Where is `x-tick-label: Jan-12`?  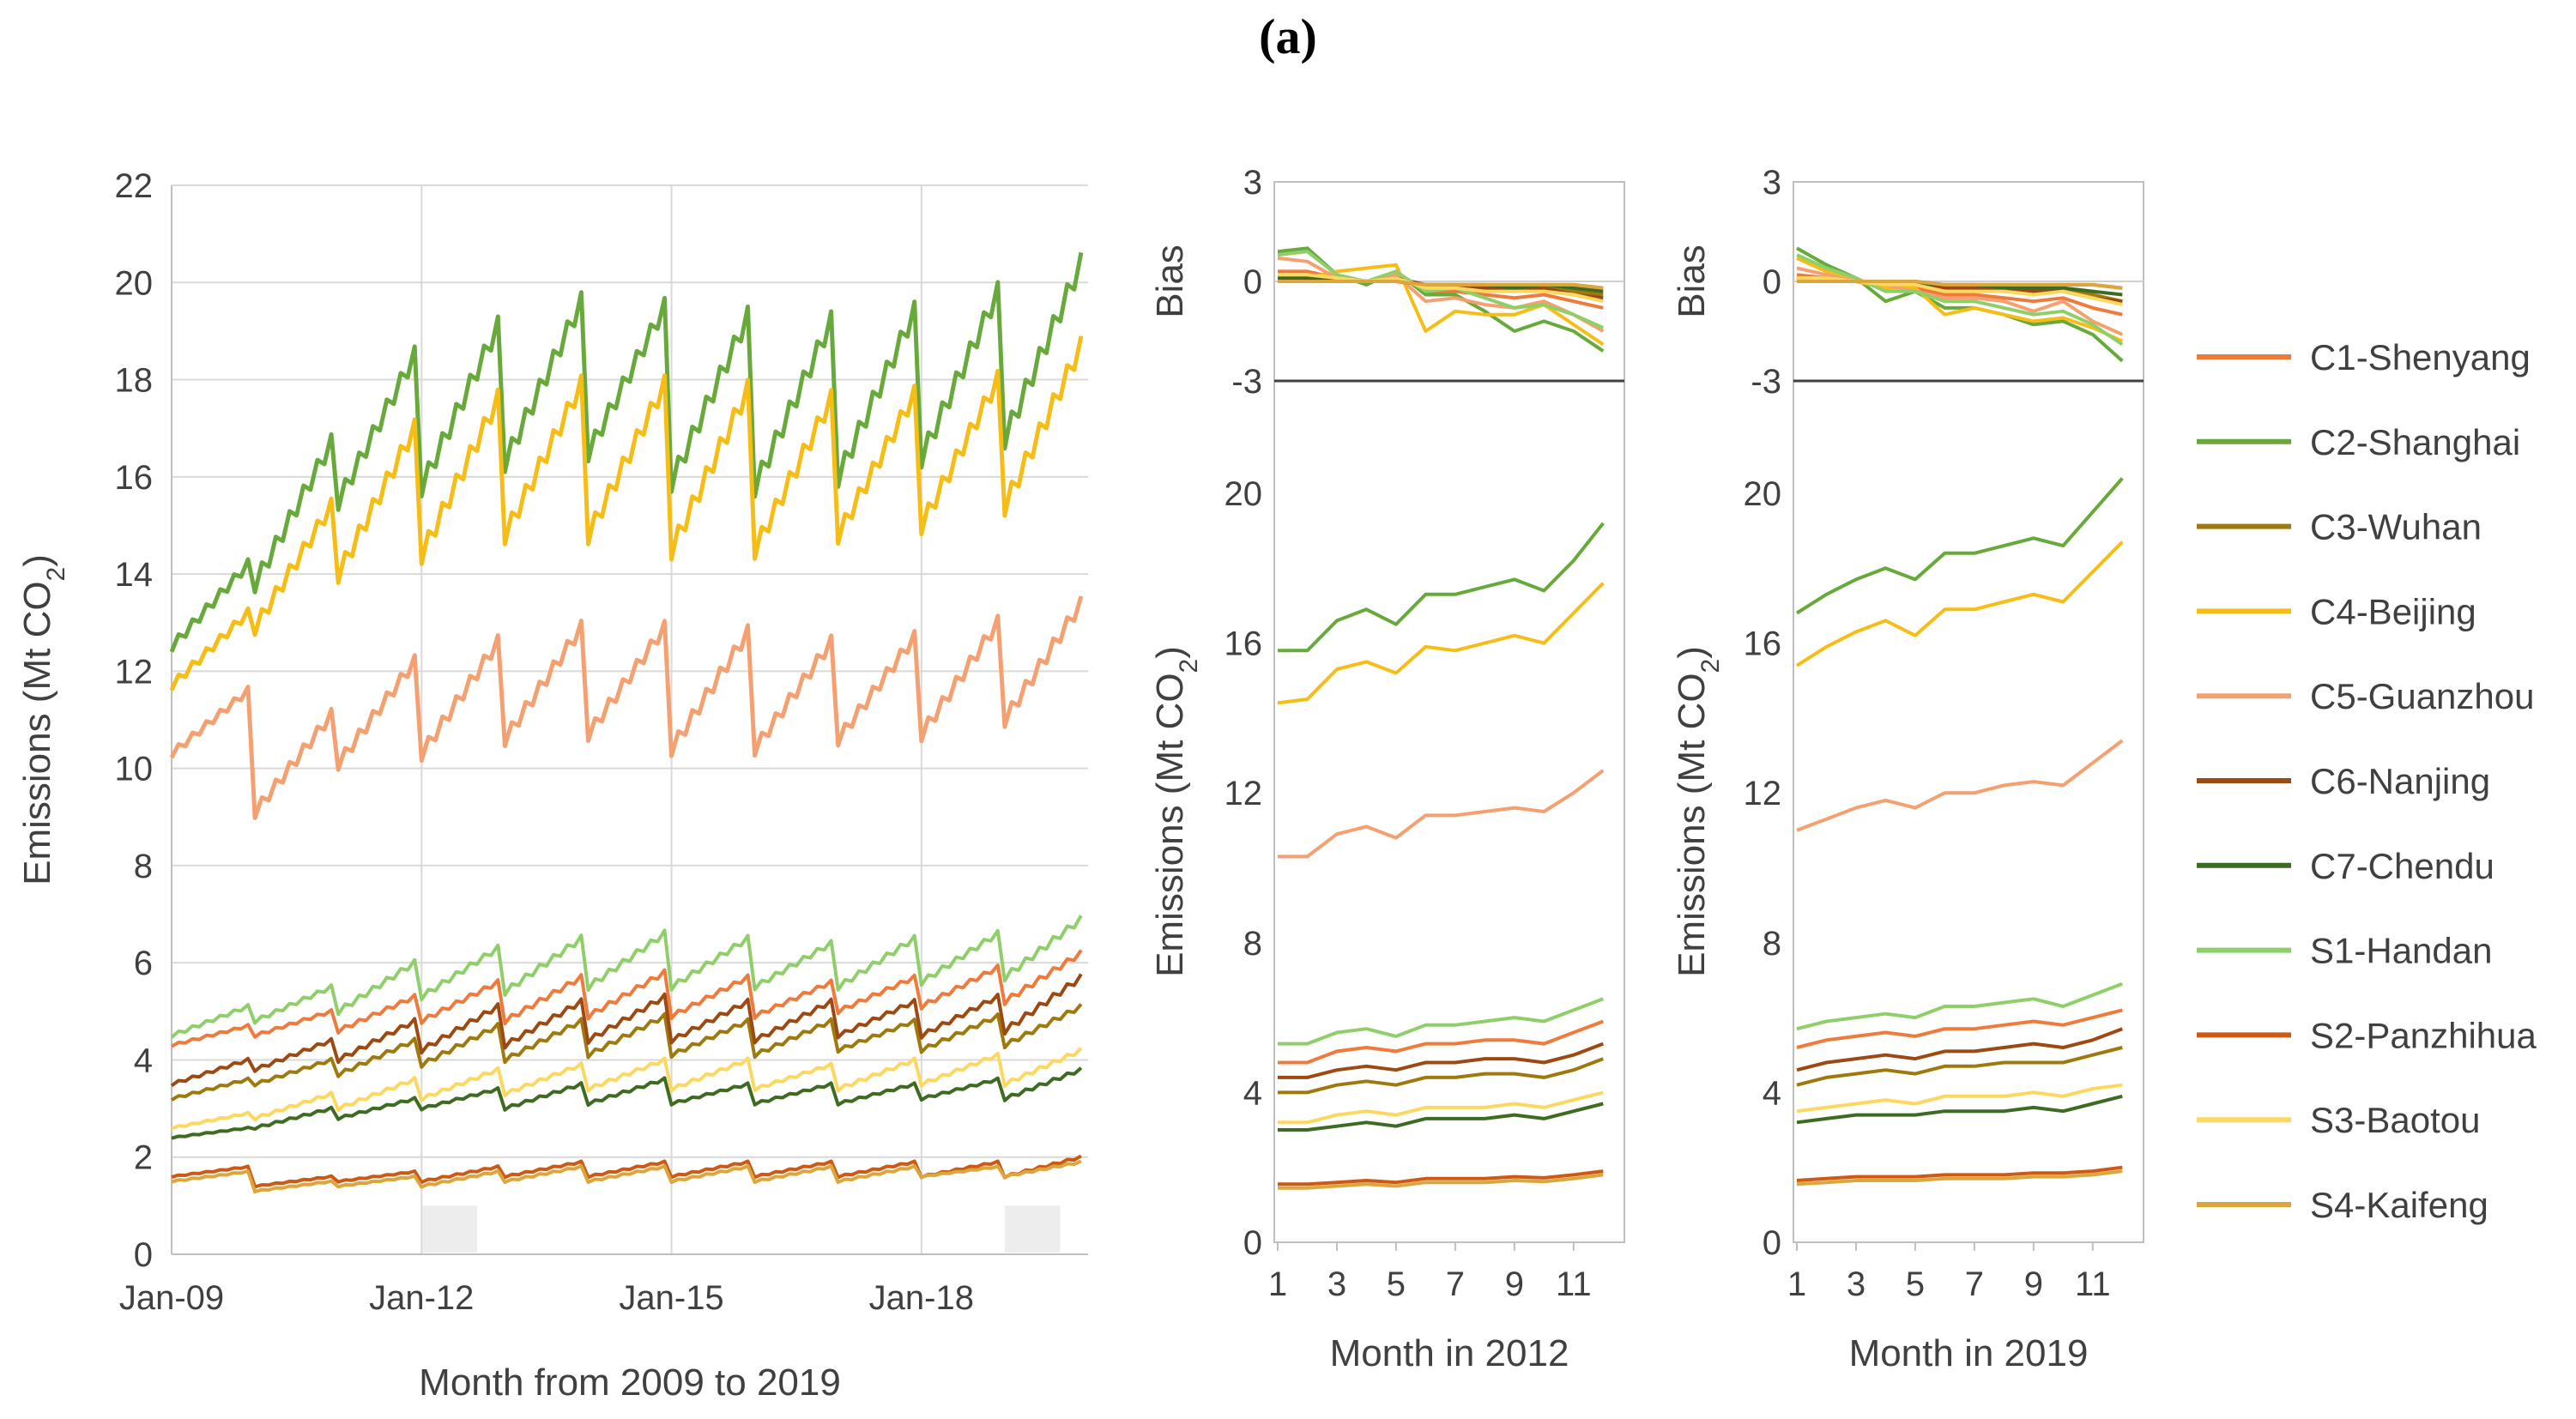
x-tick-label: Jan-12 is located at coordinates (421, 1298).